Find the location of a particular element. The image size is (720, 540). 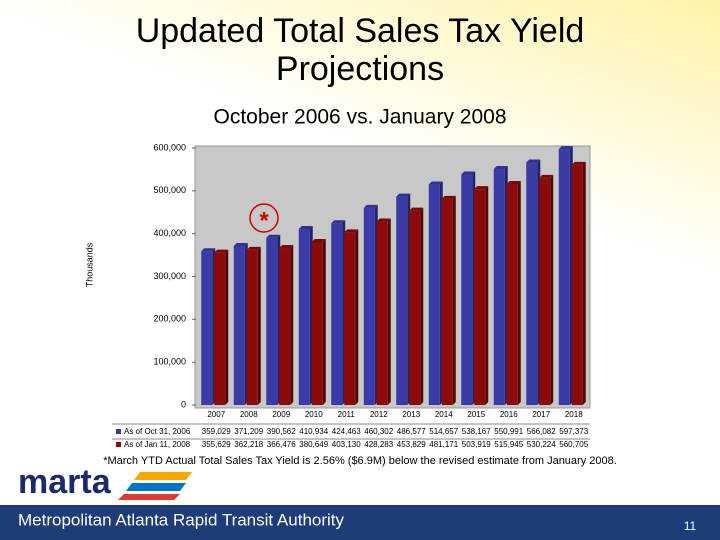

logo-text: marta is located at coordinates (65, 482).